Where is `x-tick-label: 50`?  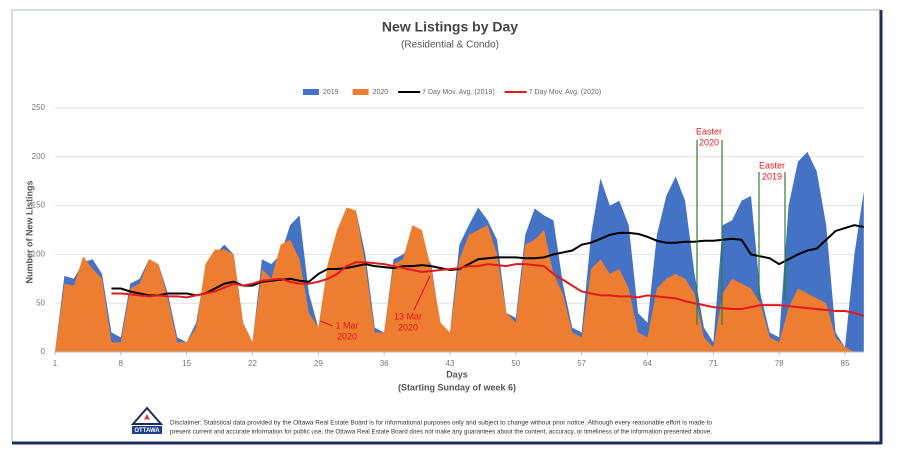
x-tick-label: 50 is located at coordinates (515, 363).